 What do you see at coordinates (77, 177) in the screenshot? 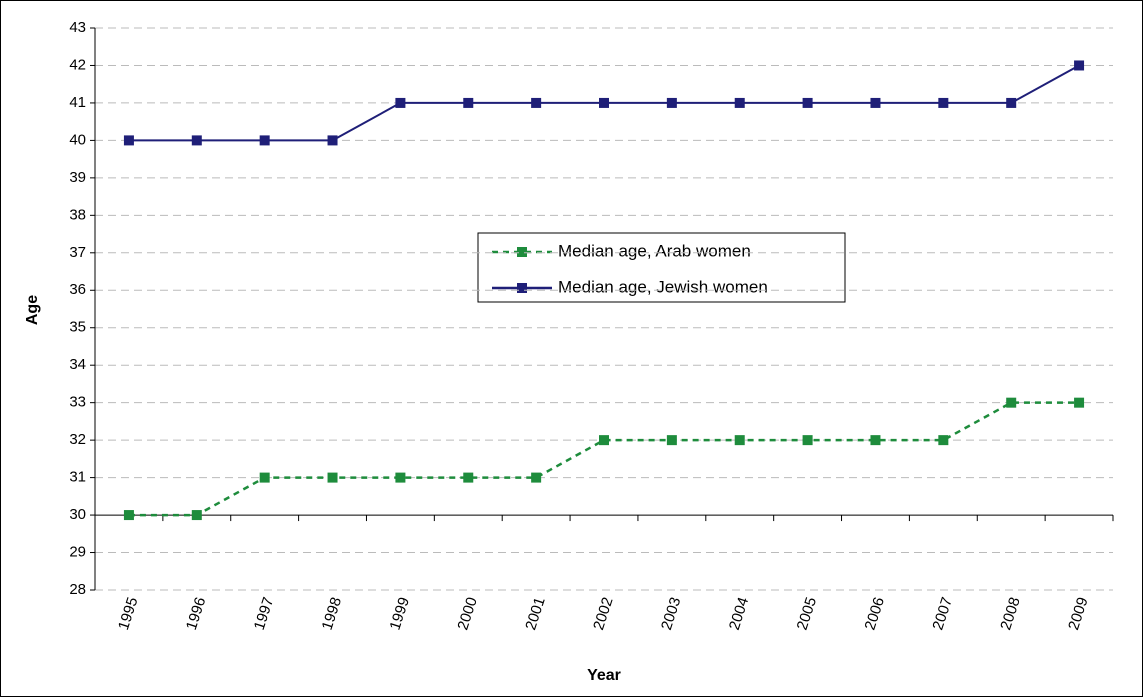
I see `y-tick-label: 39` at bounding box center [77, 177].